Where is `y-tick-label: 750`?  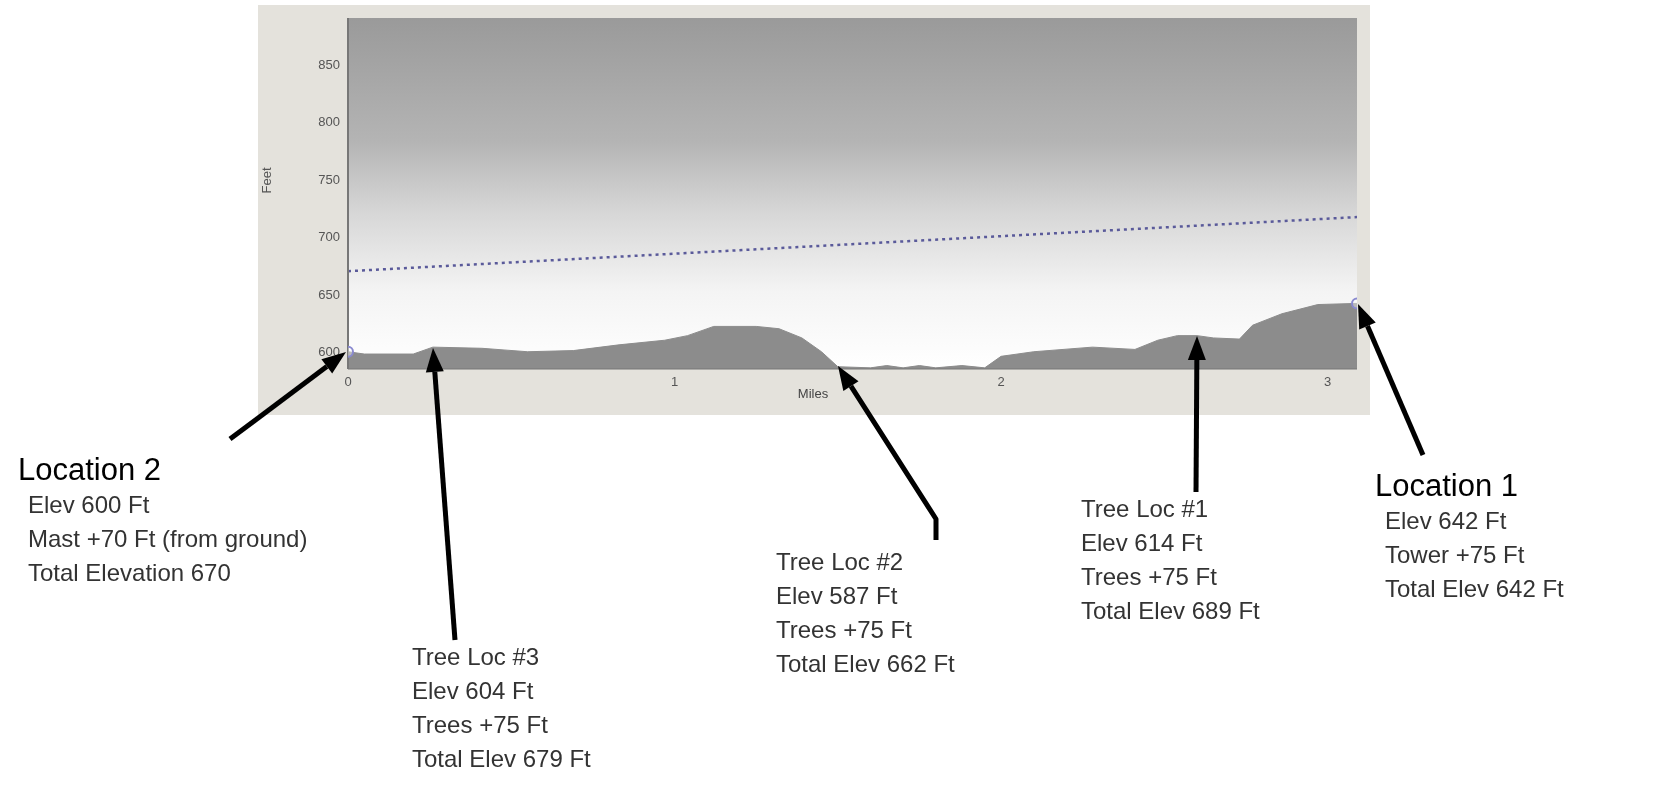
y-tick-label: 750 is located at coordinates (329, 179).